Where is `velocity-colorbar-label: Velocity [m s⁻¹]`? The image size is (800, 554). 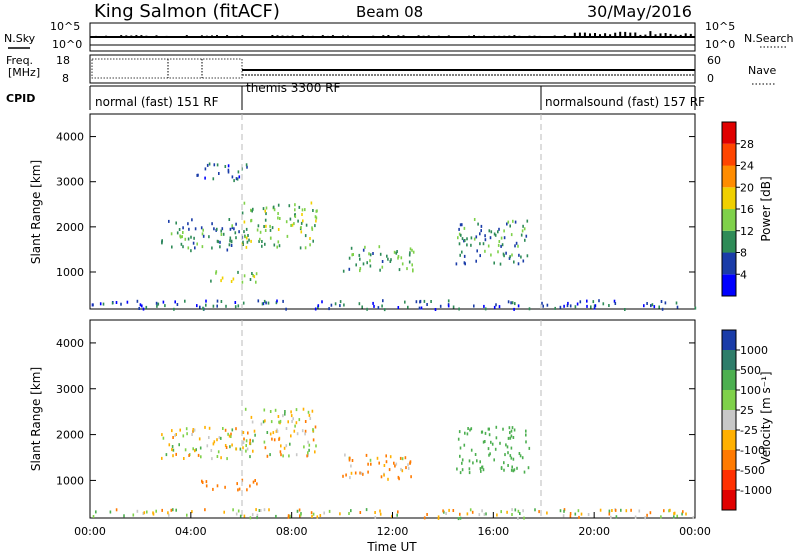
velocity-colorbar-label: Velocity [m s⁻¹] is located at coordinates (766, 417).